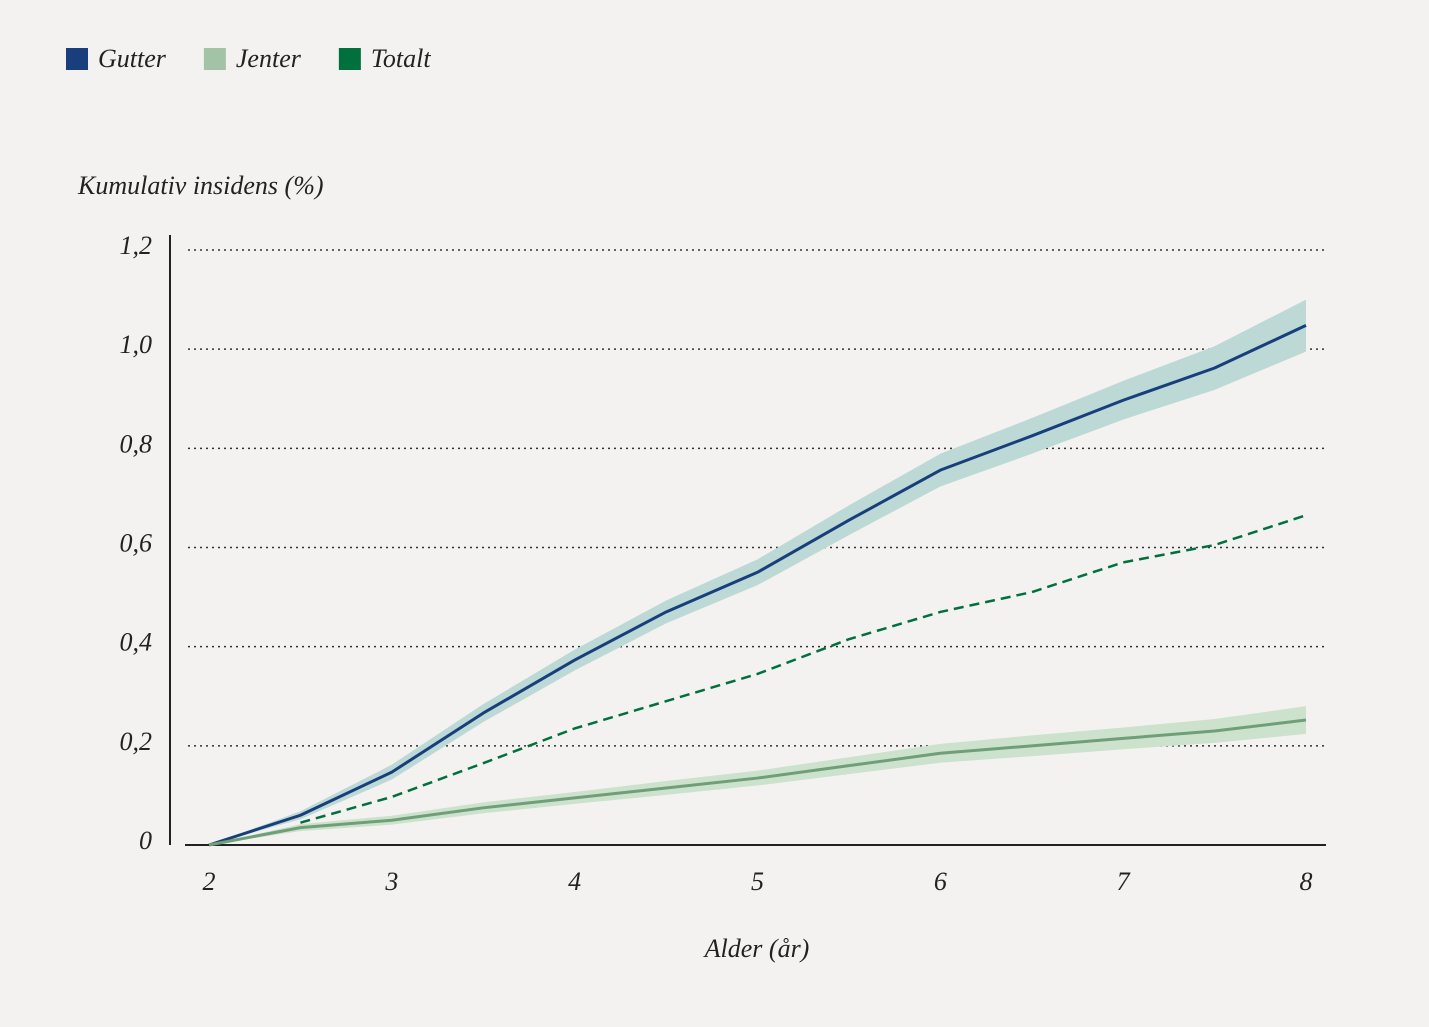 This screenshot has height=1027, width=1429. What do you see at coordinates (200, 185) in the screenshot?
I see `y-axis-title: Kumulativ insidens (%)` at bounding box center [200, 185].